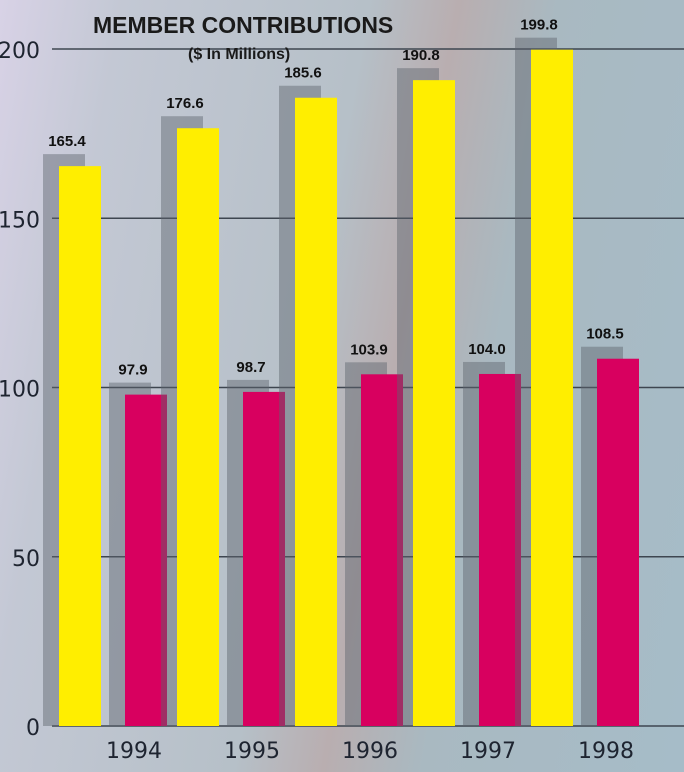 The image size is (684, 772). Describe the element at coordinates (20, 390) in the screenshot. I see `y-tick-label: 100` at that location.